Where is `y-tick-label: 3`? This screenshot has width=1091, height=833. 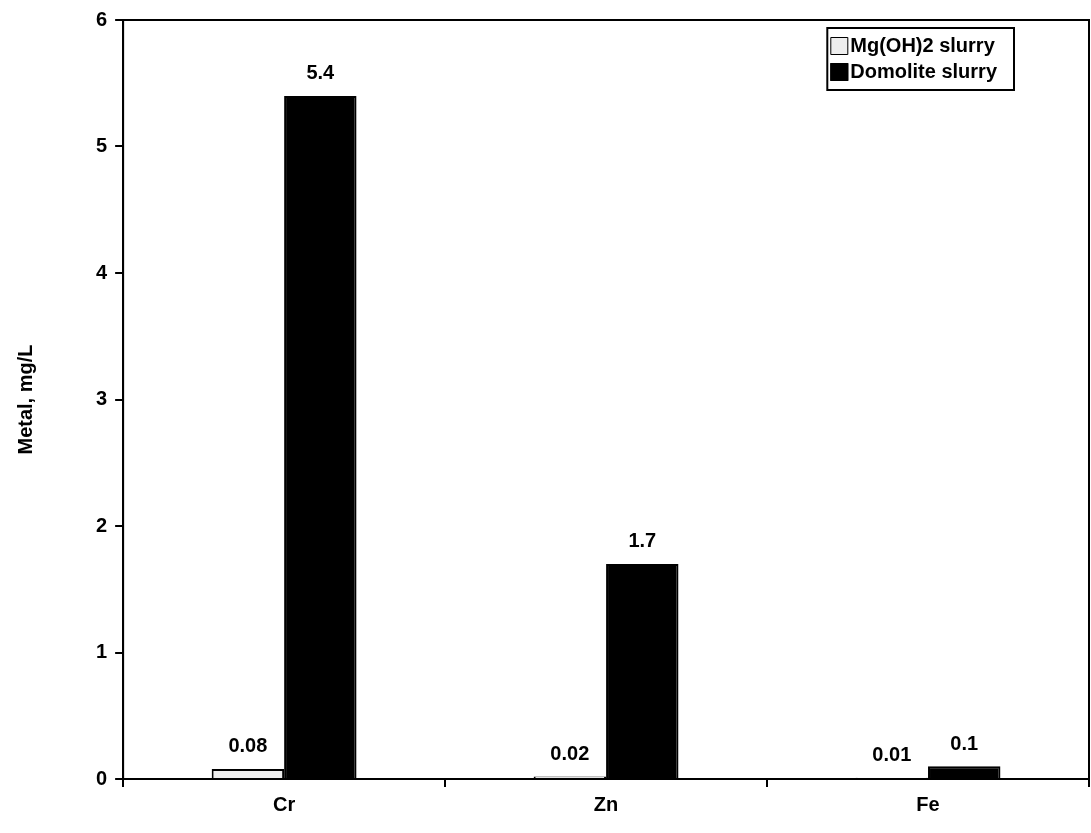 y-tick-label: 3 is located at coordinates (102, 398).